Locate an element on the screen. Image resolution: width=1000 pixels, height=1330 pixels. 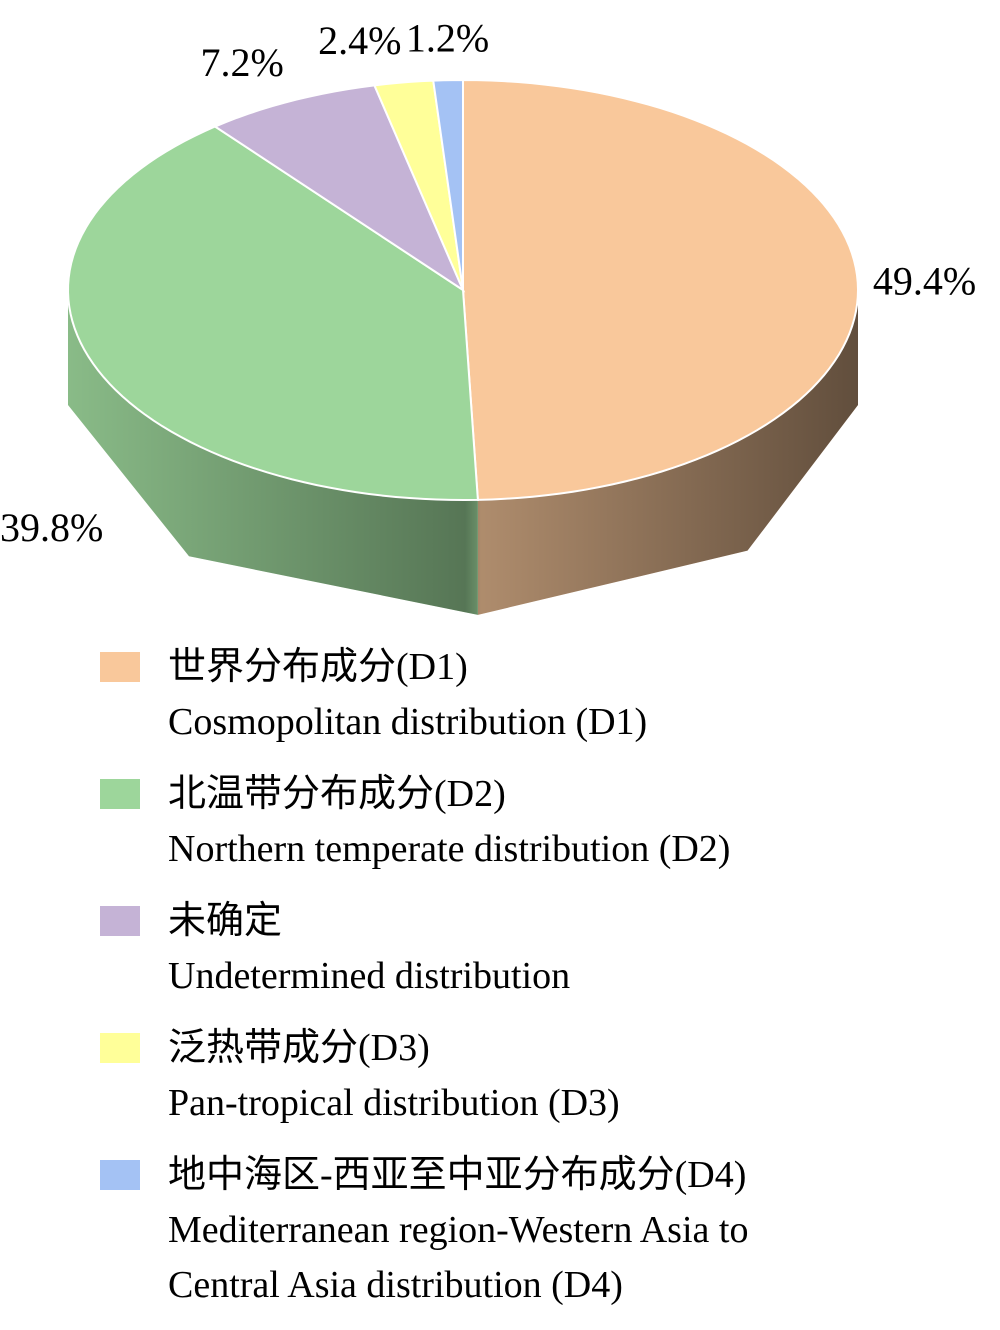
legend-label: 泛热带成分(D3) is located at coordinates (299, 1048).